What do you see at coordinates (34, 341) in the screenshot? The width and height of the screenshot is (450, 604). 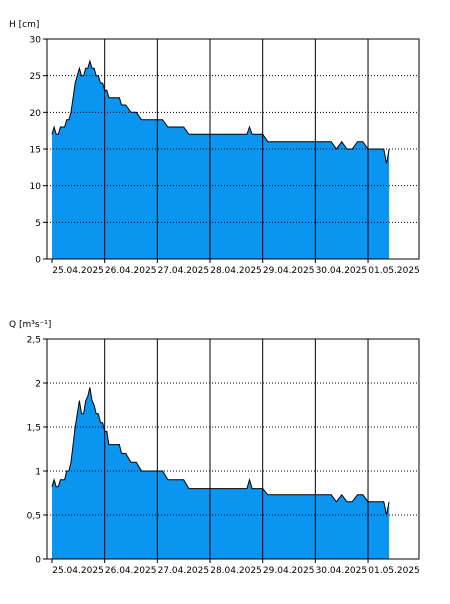 I see `y-tick-label: 2,5` at bounding box center [34, 341].